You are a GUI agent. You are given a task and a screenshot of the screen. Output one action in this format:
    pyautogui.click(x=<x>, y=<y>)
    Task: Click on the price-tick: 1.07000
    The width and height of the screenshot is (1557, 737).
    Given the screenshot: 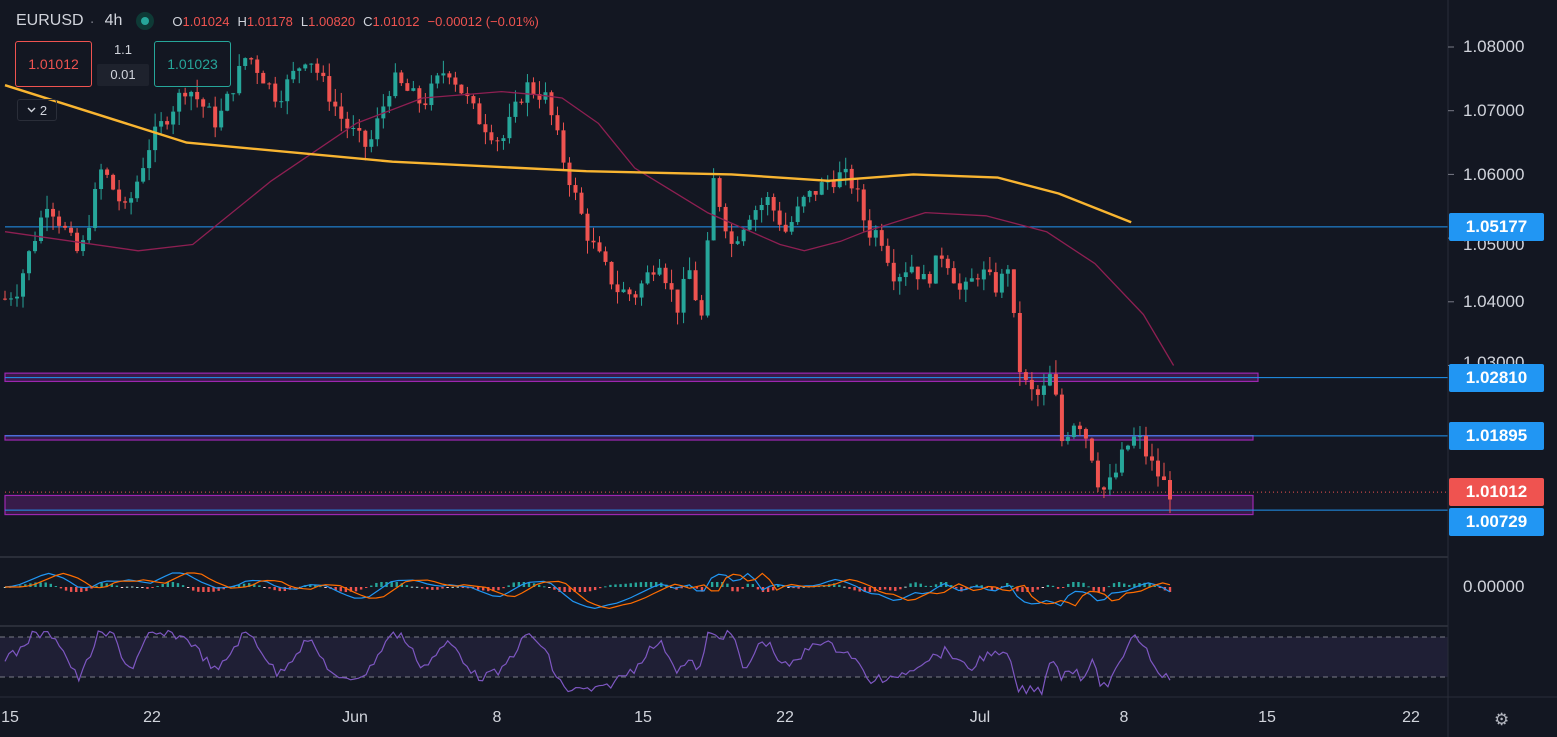 What is the action you would take?
    pyautogui.click(x=1494, y=110)
    